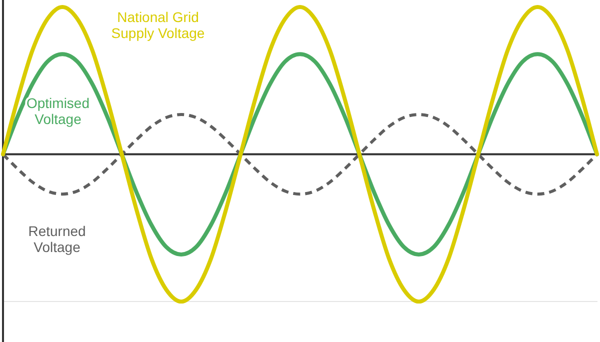  What do you see at coordinates (58, 110) in the screenshot?
I see `series-label: Optimised Voltage` at bounding box center [58, 110].